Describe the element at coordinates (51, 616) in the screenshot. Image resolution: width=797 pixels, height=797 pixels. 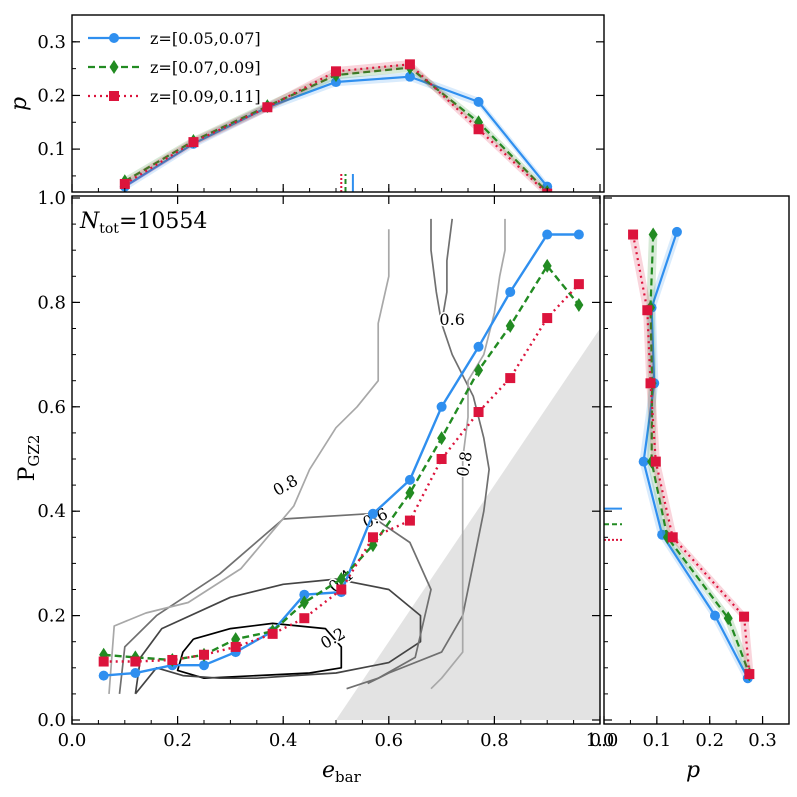
I see `y-tick-label: 0.2` at that location.